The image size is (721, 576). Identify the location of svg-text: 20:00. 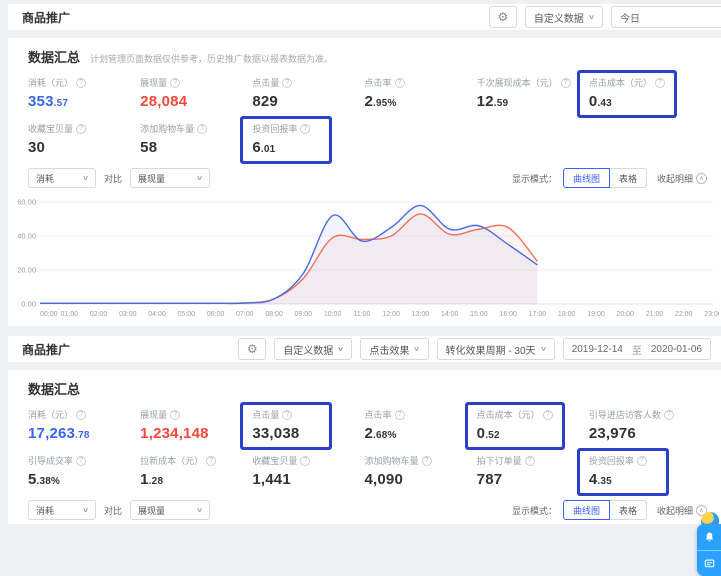
(625, 314).